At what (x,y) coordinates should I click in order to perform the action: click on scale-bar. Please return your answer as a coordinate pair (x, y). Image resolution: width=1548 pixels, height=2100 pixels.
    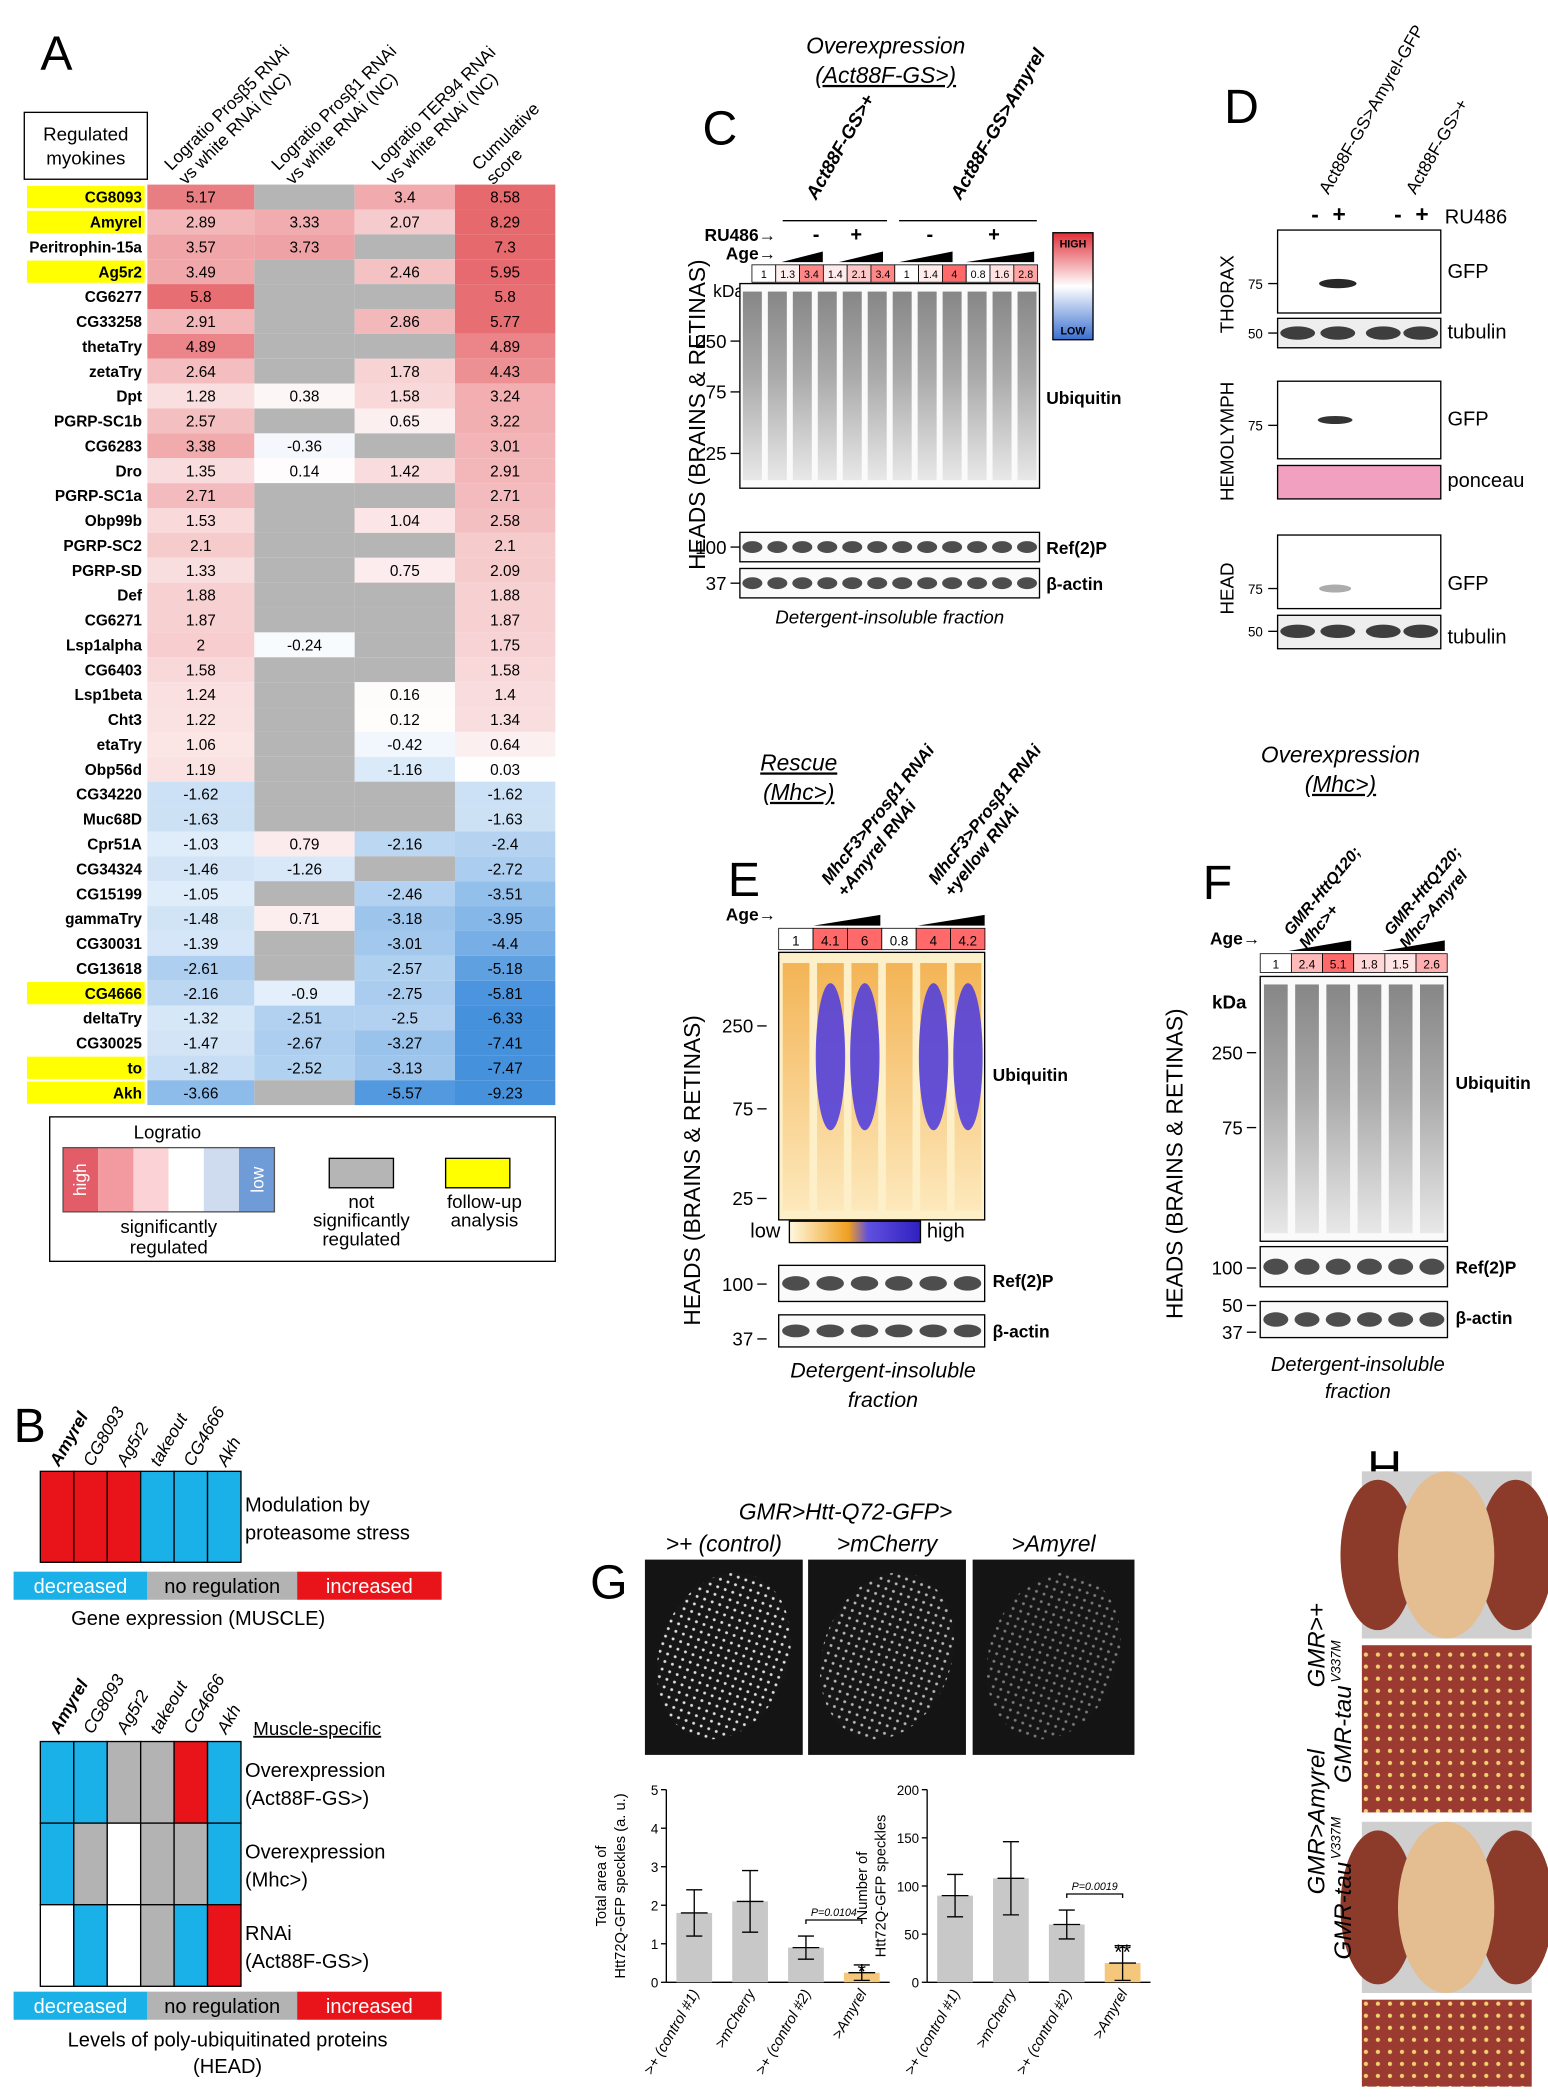
    Looking at the image, I should click on (1073, 286).